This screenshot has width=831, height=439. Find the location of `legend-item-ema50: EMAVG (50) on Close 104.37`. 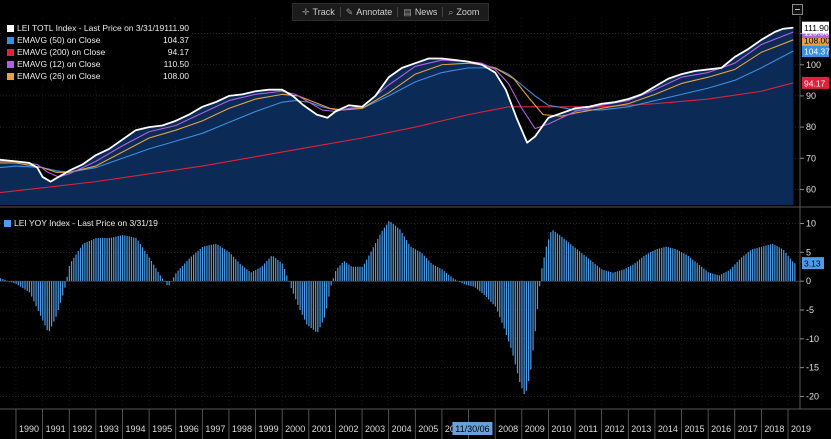

legend-item-ema50: EMAVG (50) on Close 104.37 is located at coordinates (98, 40).